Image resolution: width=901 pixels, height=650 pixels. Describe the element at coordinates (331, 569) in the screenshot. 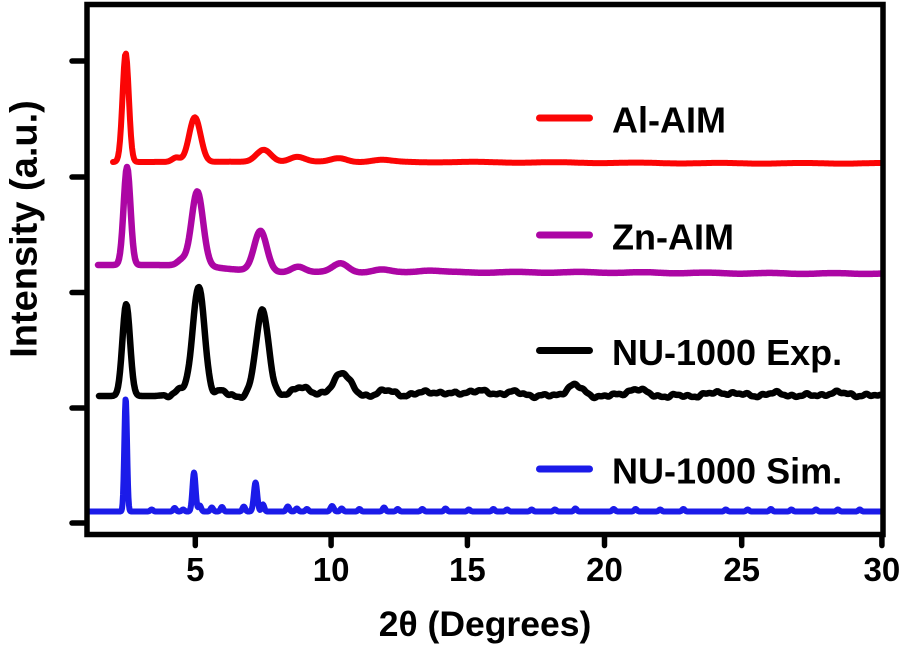

I see `svg-text: 10` at that location.